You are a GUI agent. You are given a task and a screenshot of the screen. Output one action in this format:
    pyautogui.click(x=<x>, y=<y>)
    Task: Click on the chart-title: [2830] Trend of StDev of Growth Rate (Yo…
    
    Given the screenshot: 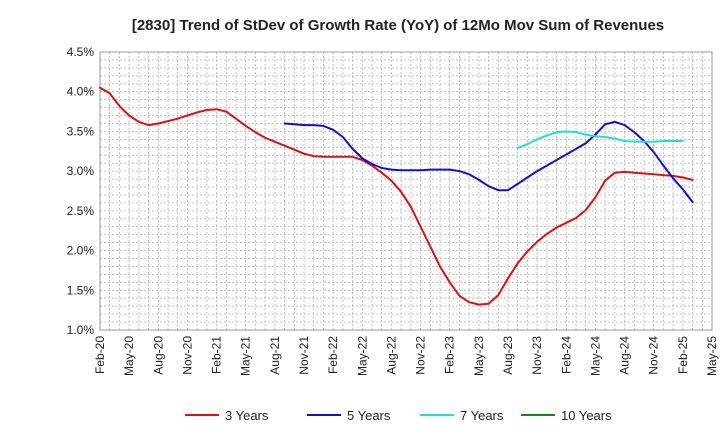 What is the action you would take?
    pyautogui.click(x=398, y=25)
    